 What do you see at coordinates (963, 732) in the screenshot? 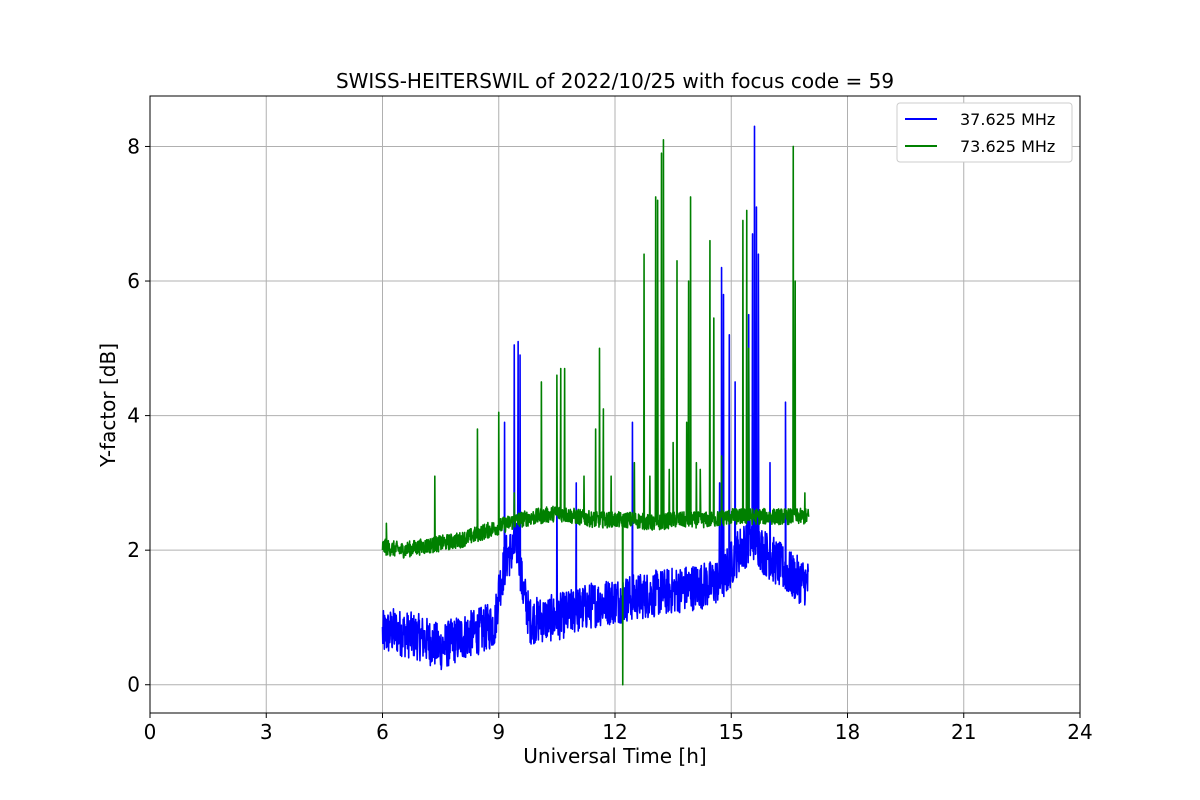
I see `x-tick-label: 21` at bounding box center [963, 732].